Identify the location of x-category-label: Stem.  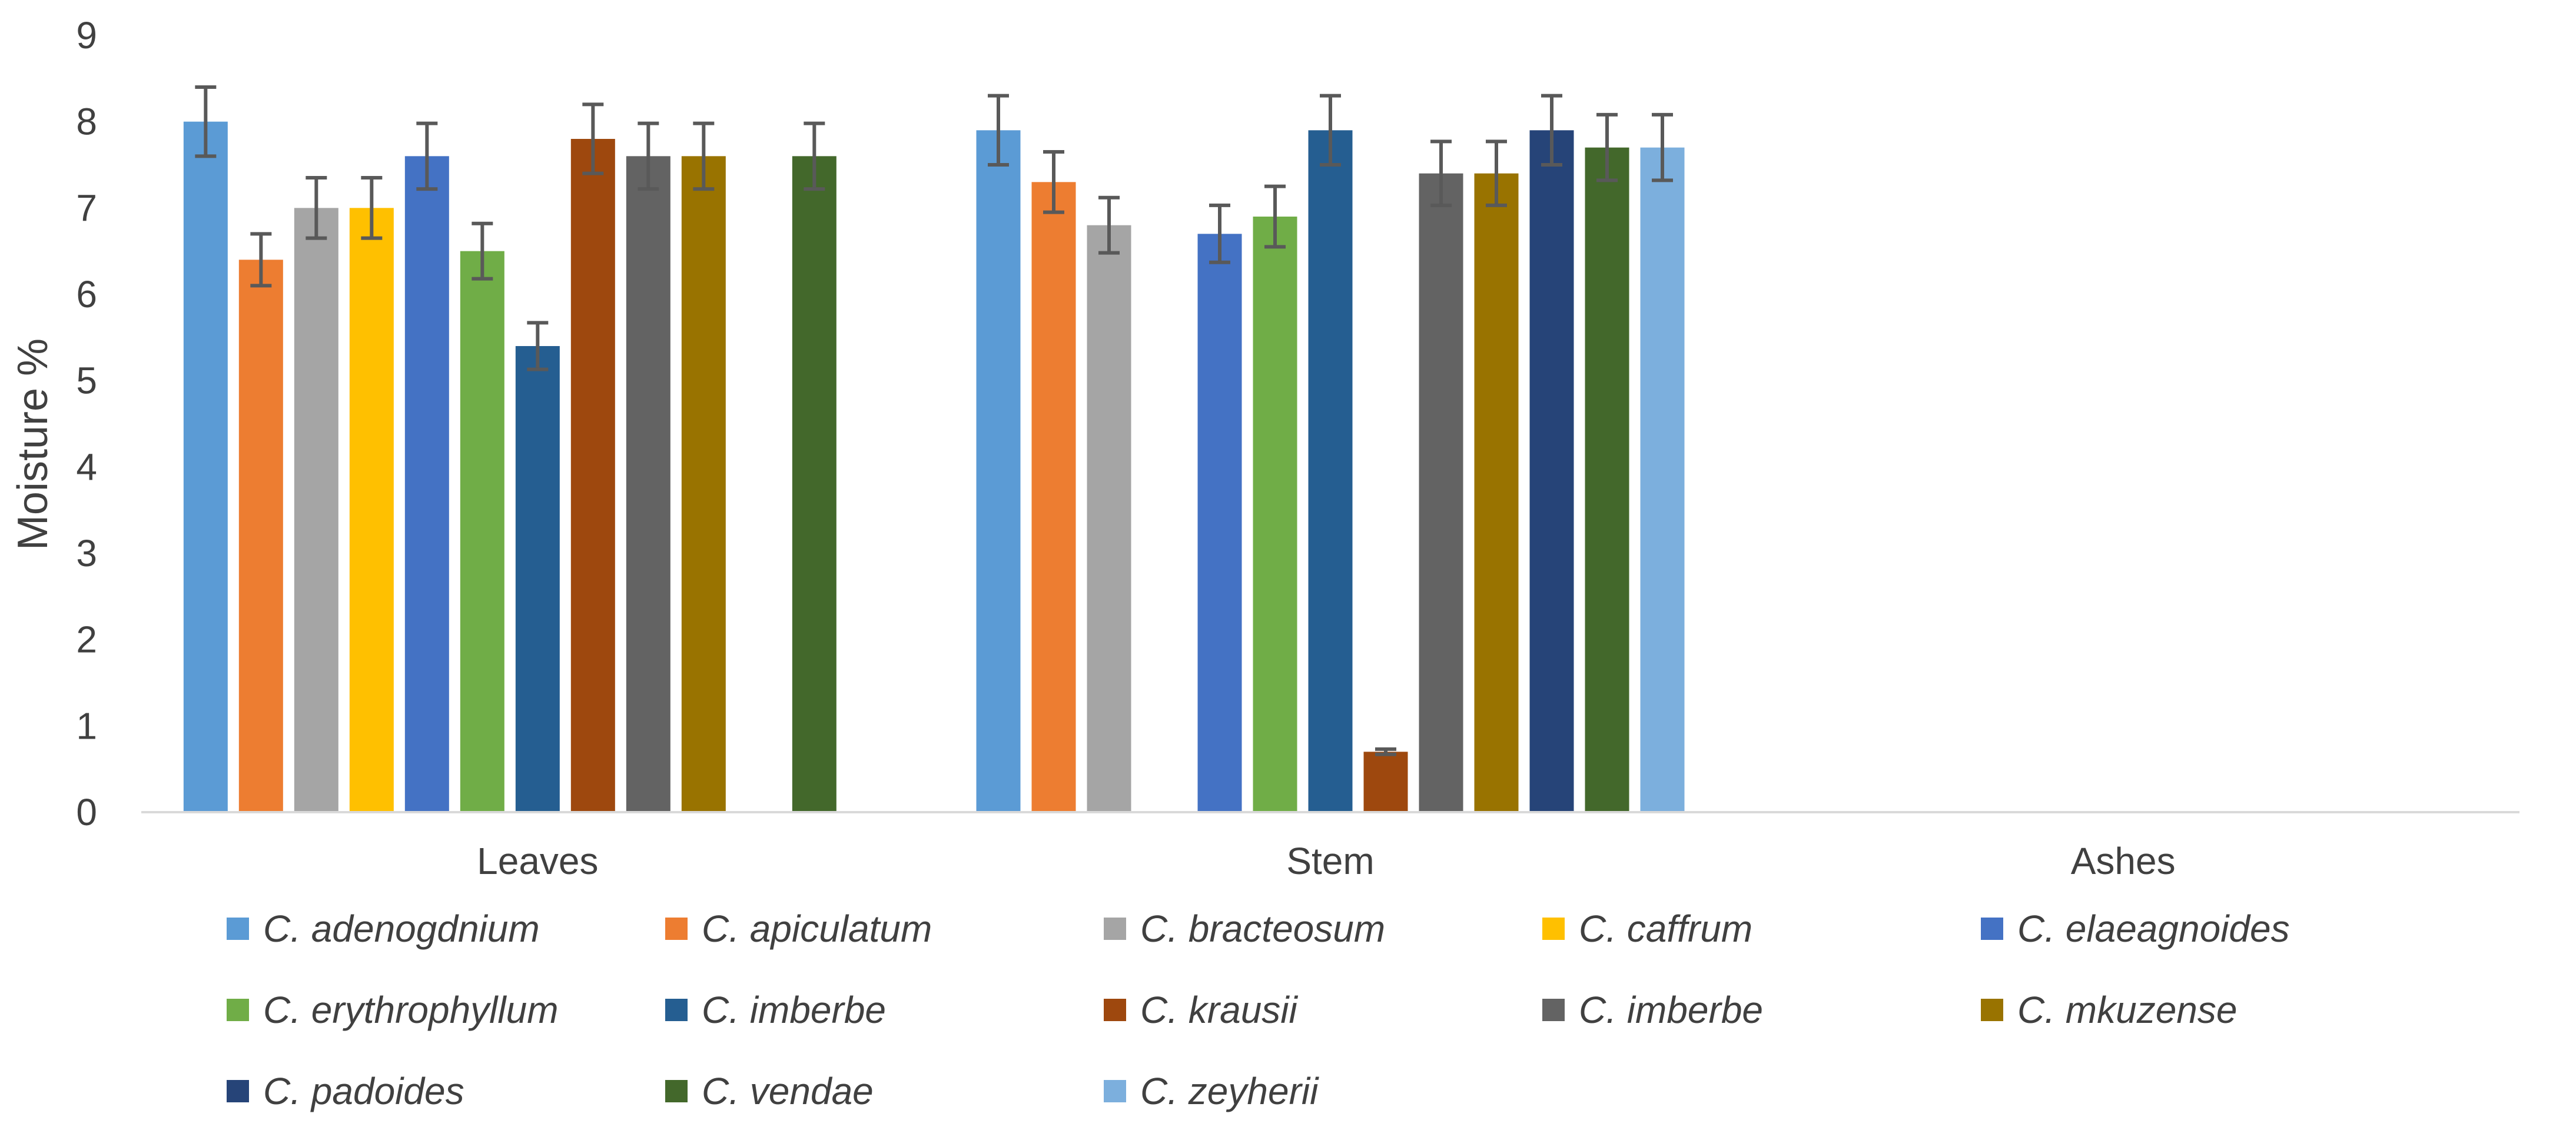
(1330, 861).